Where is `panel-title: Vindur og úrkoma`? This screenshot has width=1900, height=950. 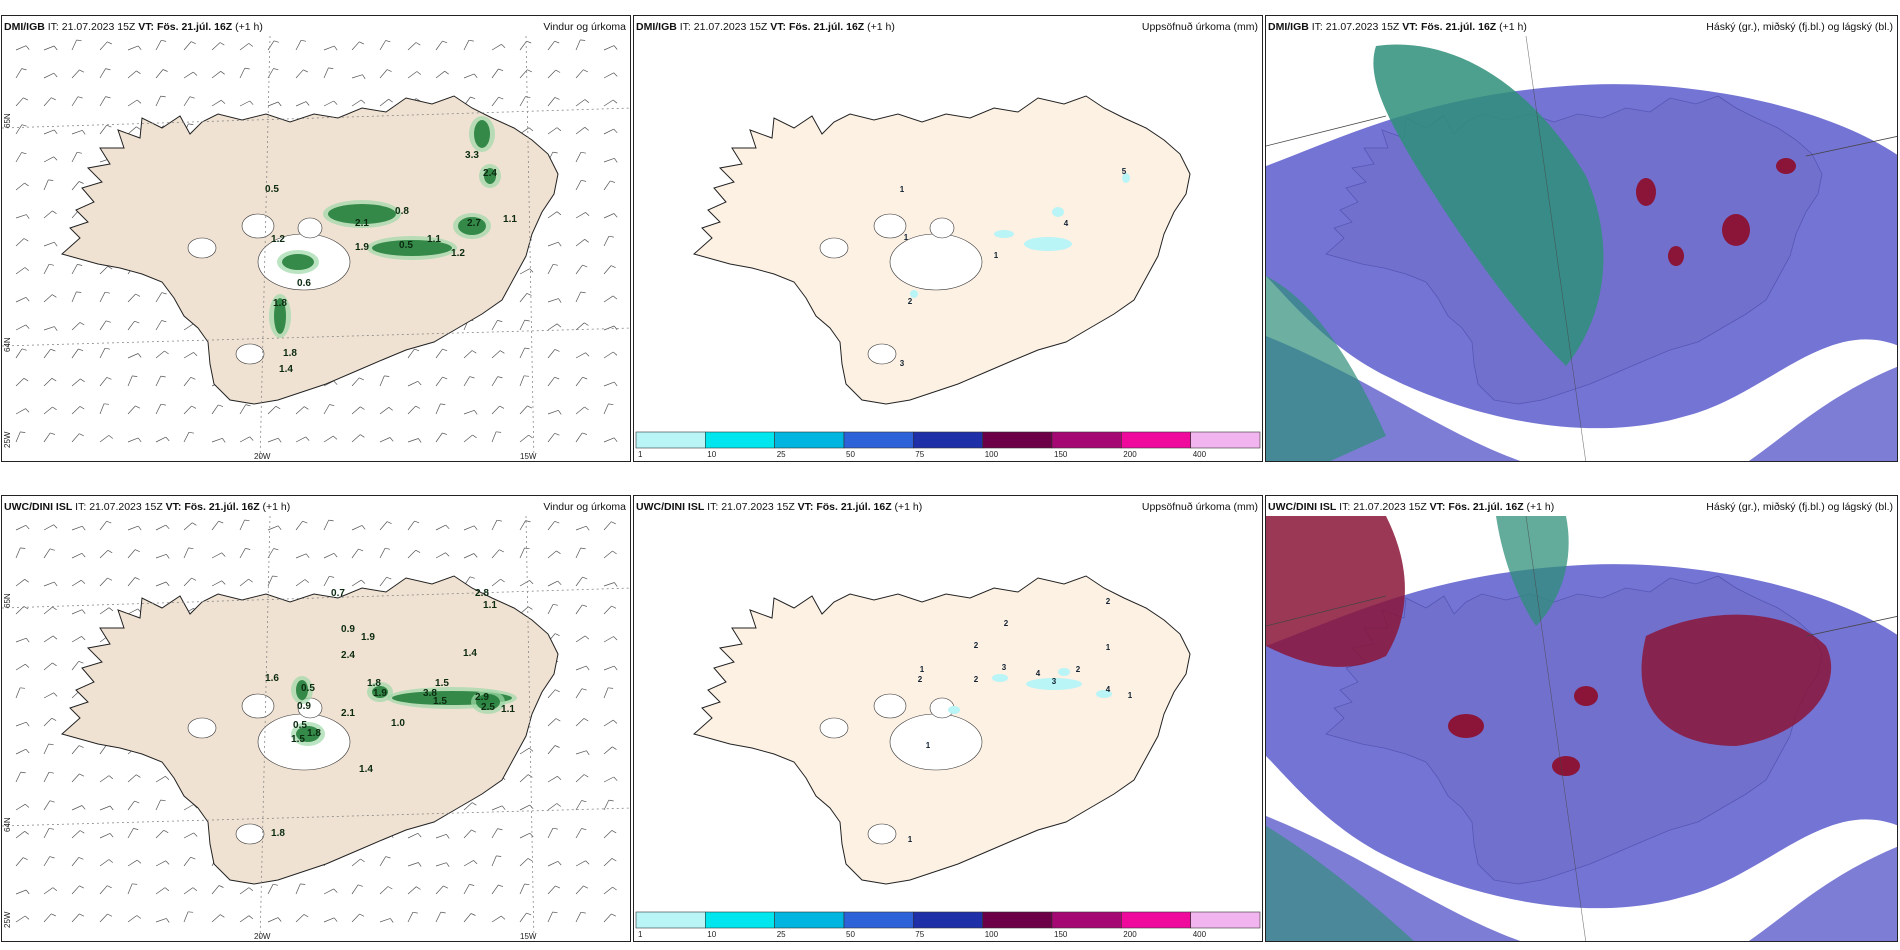 panel-title: Vindur og úrkoma is located at coordinates (584, 27).